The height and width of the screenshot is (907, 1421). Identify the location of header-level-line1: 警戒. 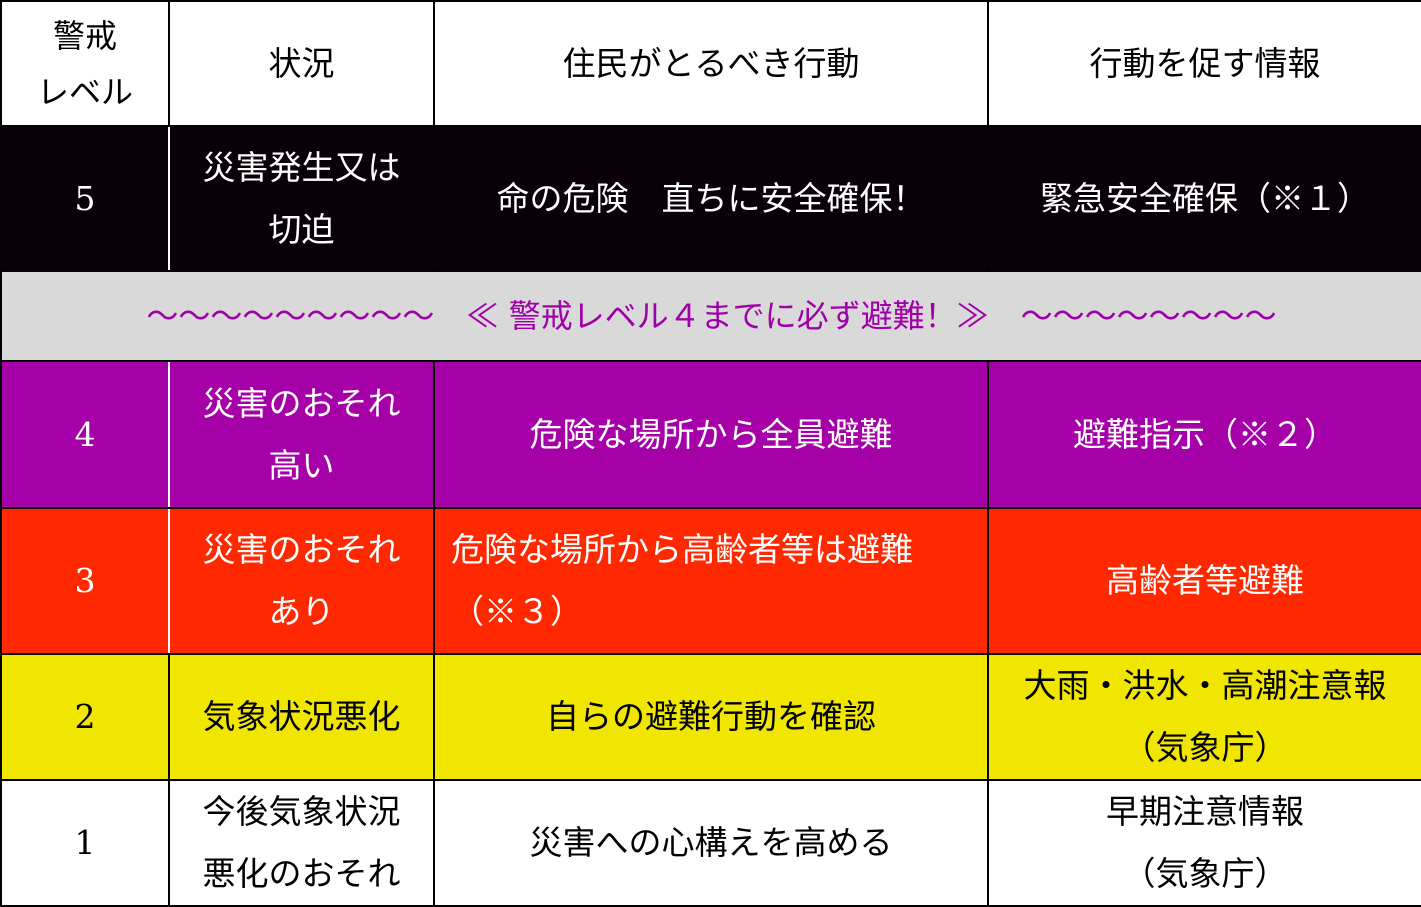
(84, 35).